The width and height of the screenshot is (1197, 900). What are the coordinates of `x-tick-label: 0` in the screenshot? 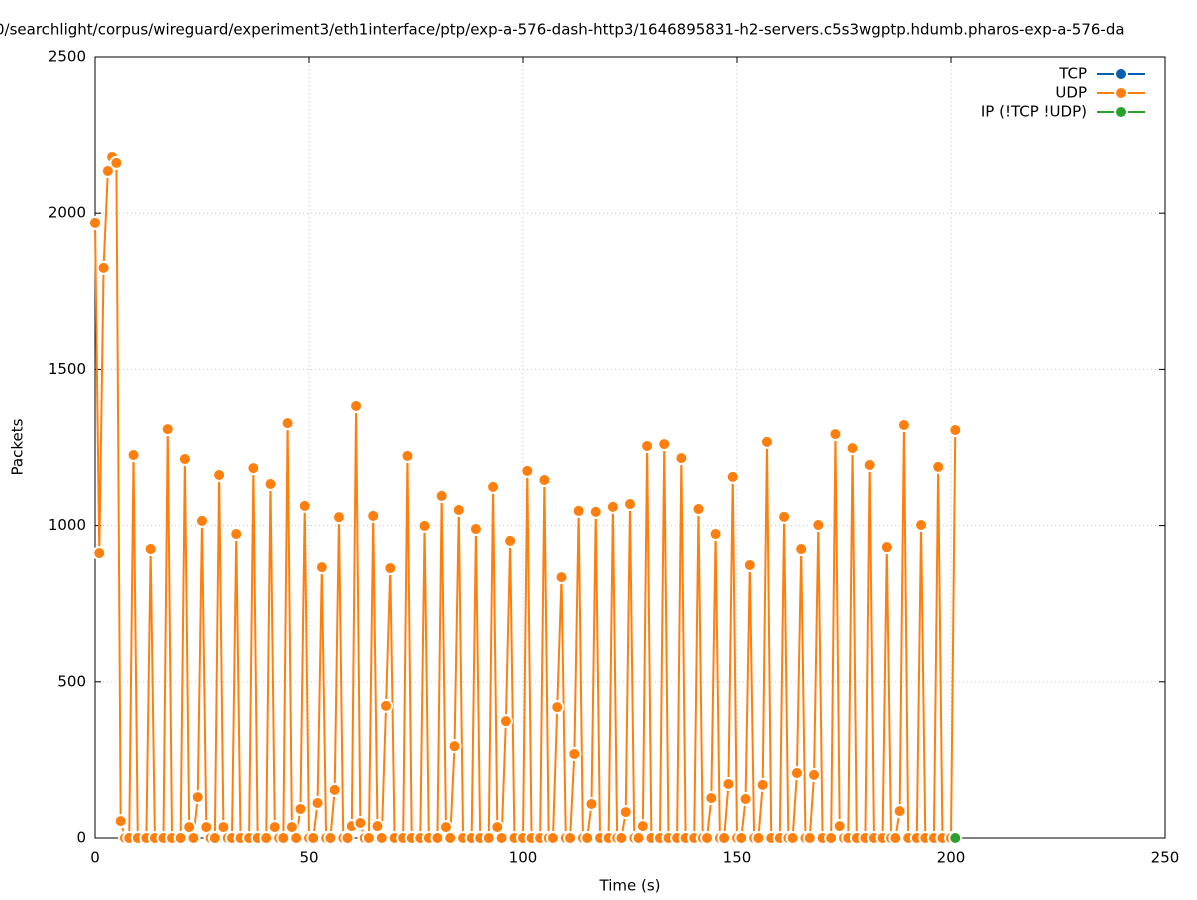 It's located at (95, 858).